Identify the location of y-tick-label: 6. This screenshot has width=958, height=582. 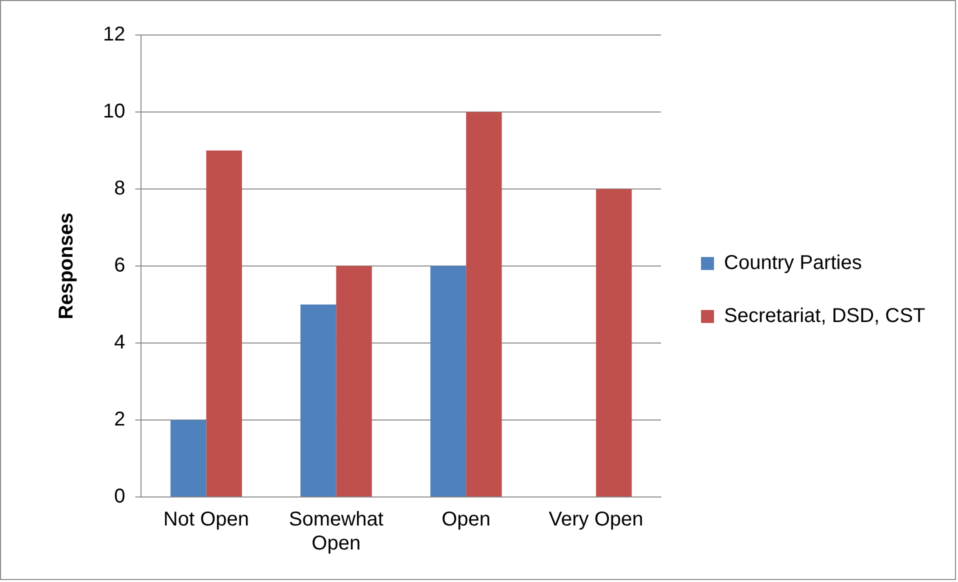
(120, 265).